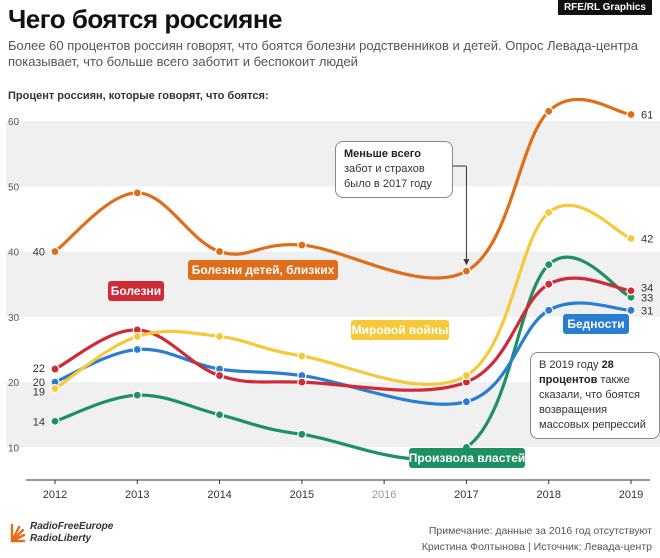 The height and width of the screenshot is (558, 660). I want to click on y-tick-label: 10, so click(14, 448).